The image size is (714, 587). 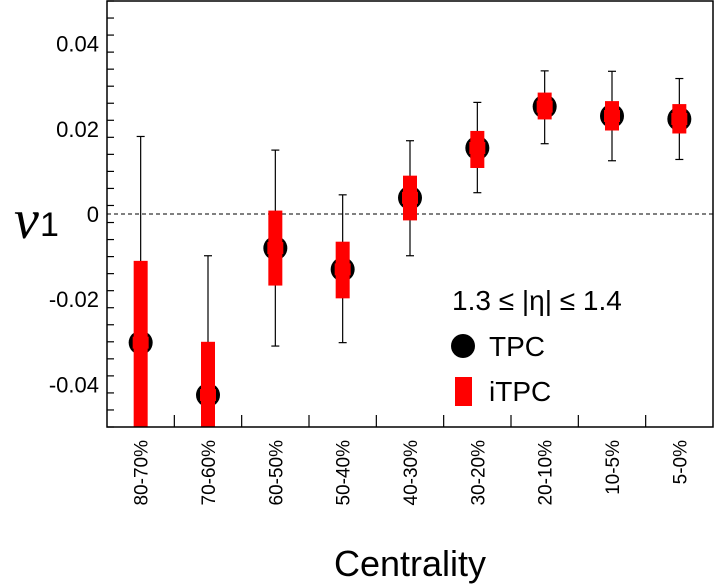 I want to click on y-tick-label: -0.02, so click(x=74, y=299).